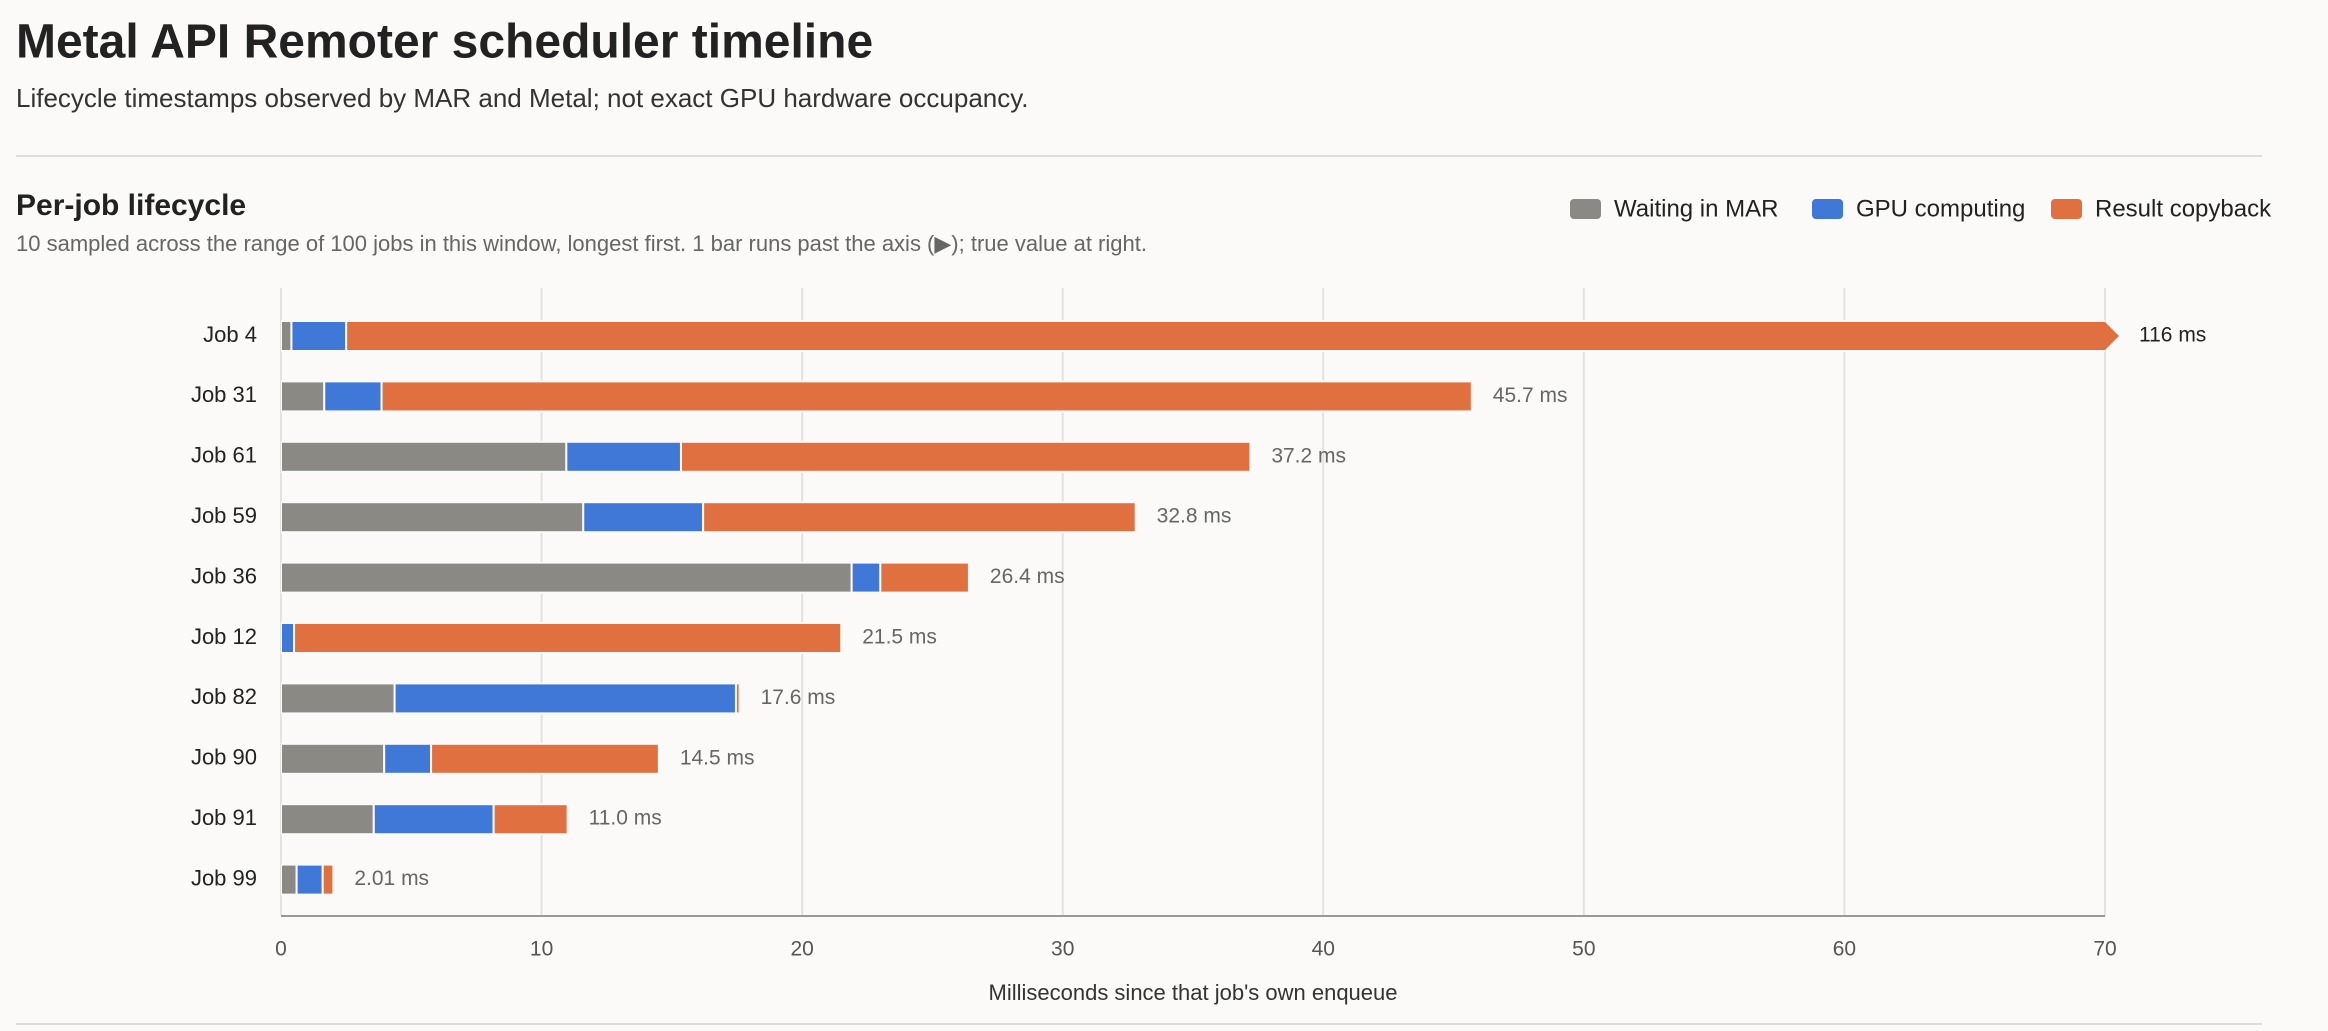 Image resolution: width=2328 pixels, height=1031 pixels. What do you see at coordinates (224, 575) in the screenshot?
I see `y-tick-label: Job 36` at bounding box center [224, 575].